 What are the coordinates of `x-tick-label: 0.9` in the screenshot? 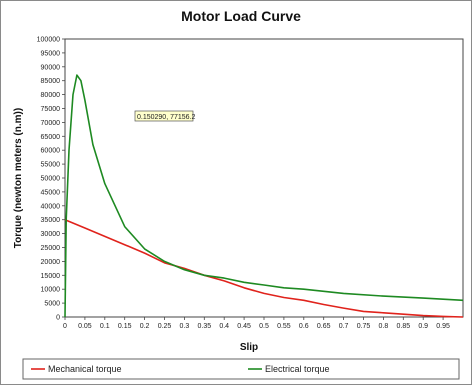 It's located at (423, 326).